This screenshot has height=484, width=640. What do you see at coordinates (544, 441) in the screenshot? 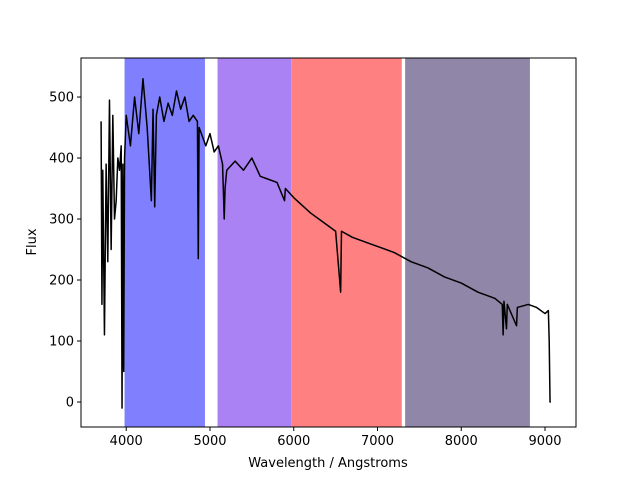
I see `x-tick-label: 9000` at bounding box center [544, 441].